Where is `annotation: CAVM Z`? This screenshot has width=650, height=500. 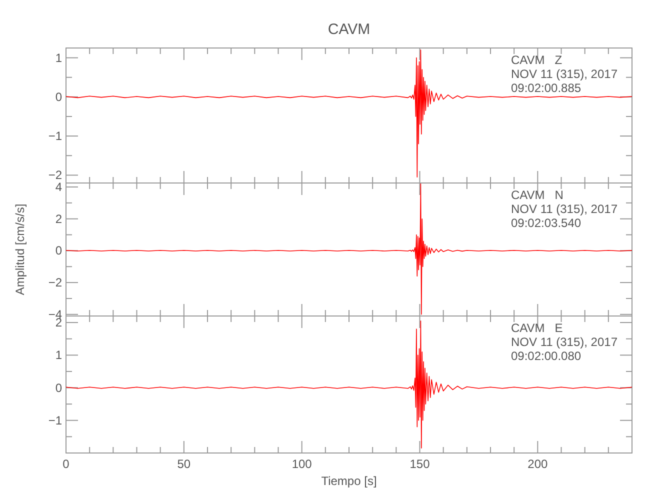
annotation: CAVM Z is located at coordinates (536, 60).